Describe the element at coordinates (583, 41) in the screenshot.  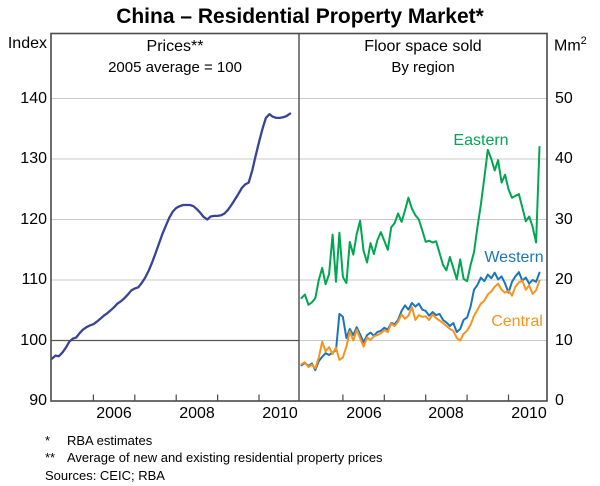
I see `right-axis-unit-sup: 2` at that location.